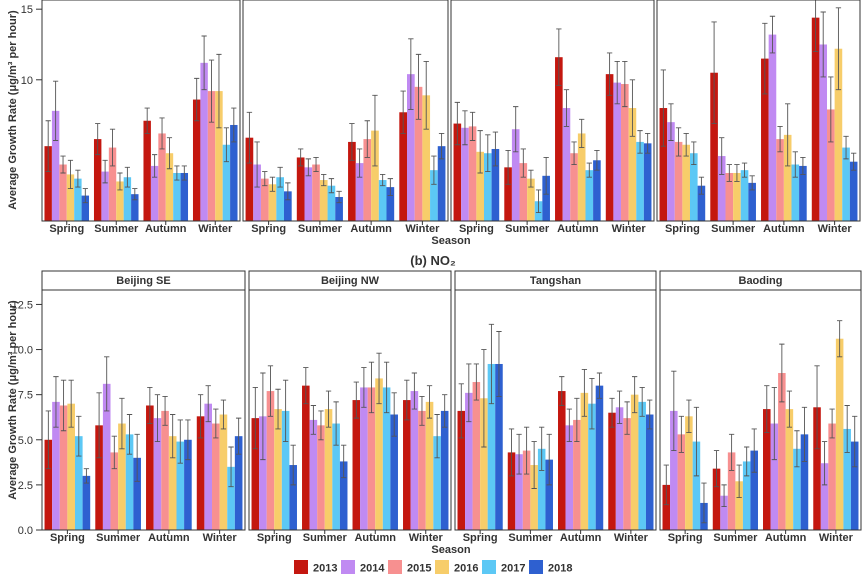 The image size is (866, 577). I want to click on bar-2015-summer, so click(526, 490).